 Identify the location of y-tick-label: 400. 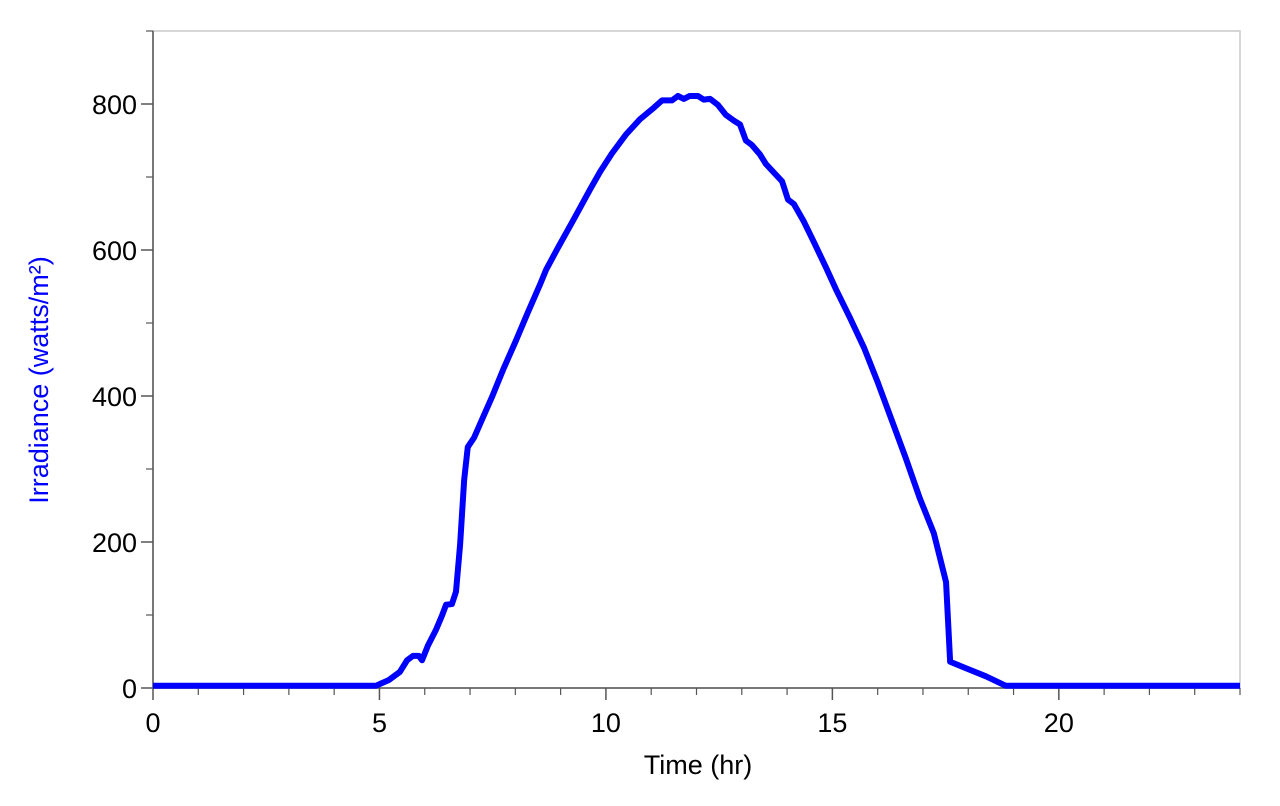
(114, 397).